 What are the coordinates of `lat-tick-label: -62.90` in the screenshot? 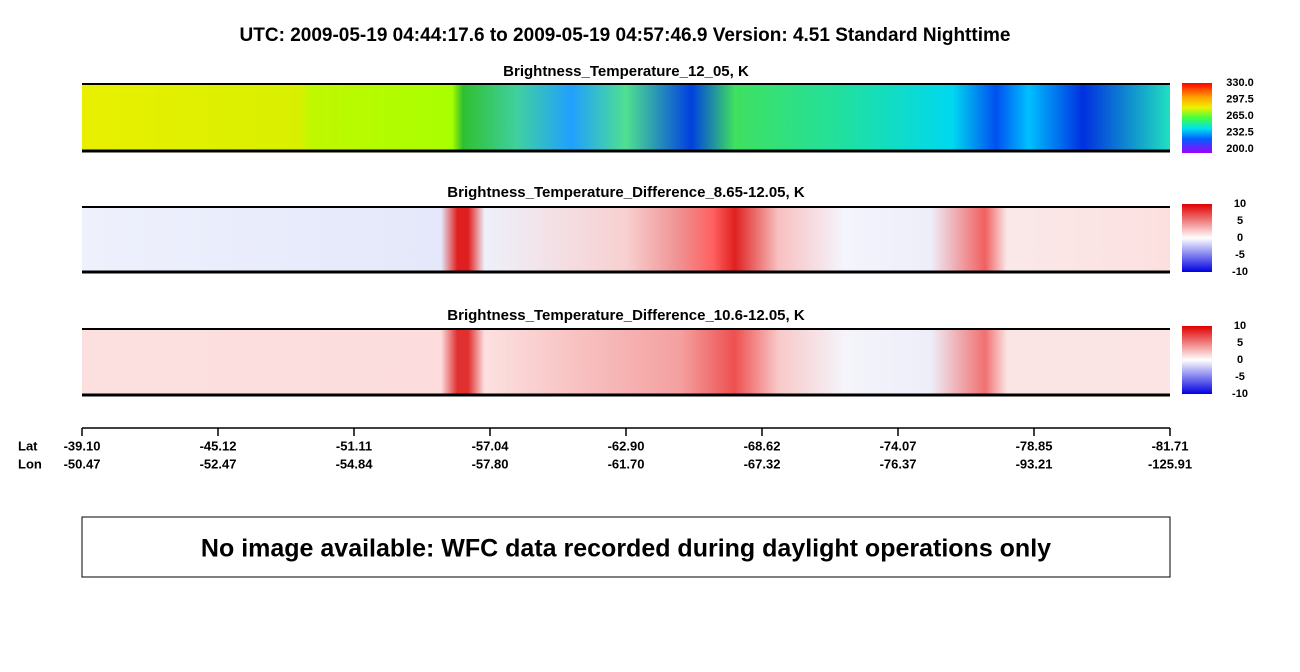 It's located at (626, 445).